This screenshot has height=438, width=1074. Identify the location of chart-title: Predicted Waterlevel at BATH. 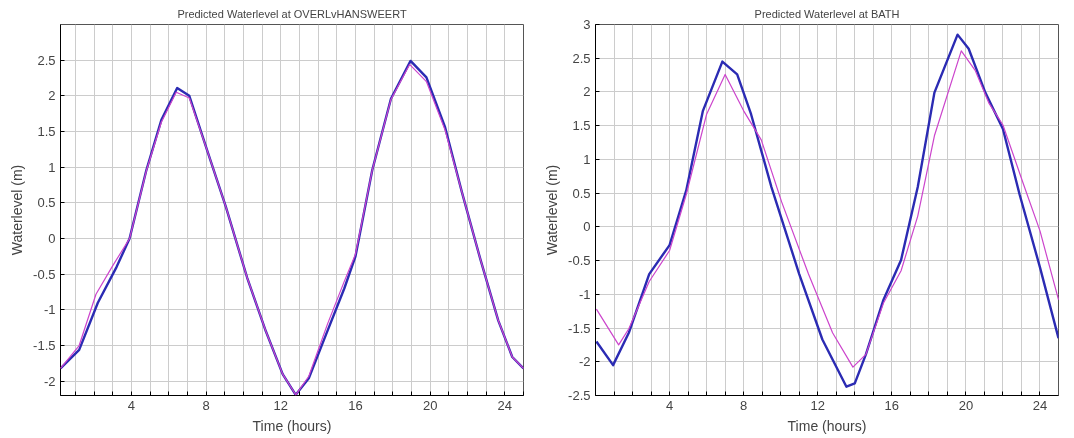
(827, 13).